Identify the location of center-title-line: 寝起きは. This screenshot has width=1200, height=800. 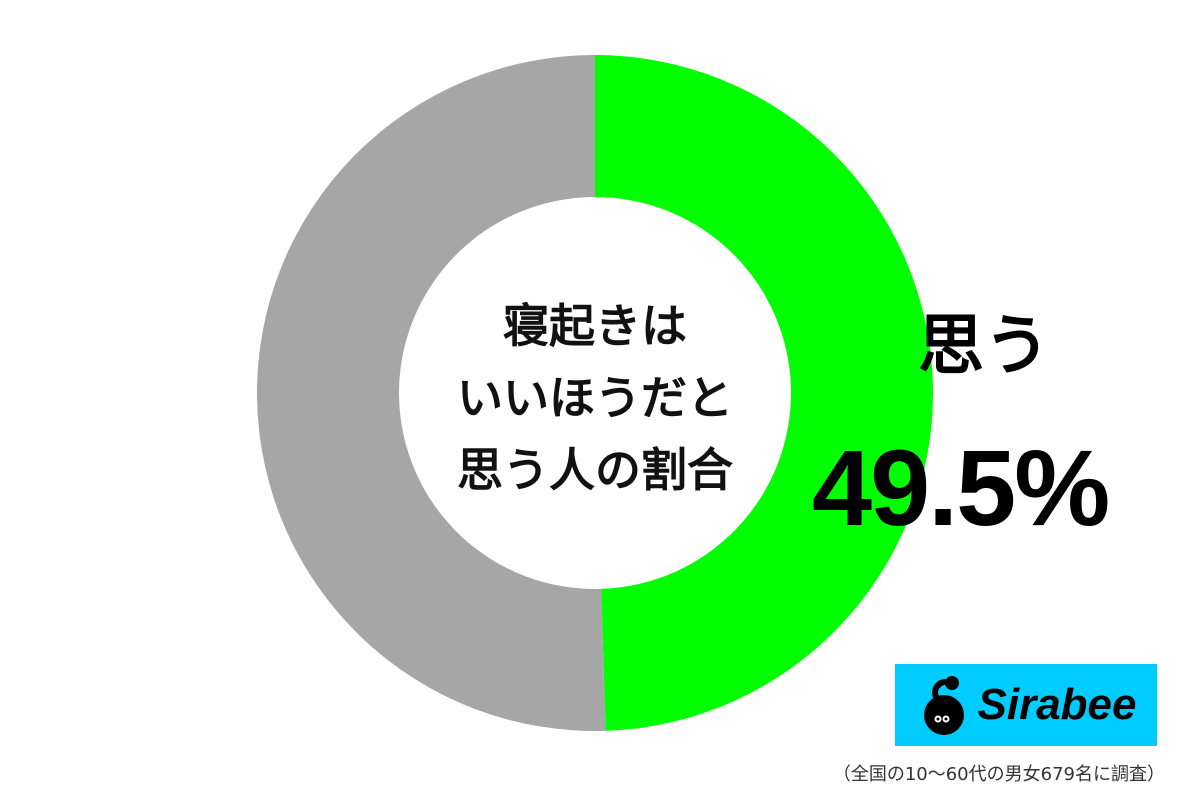
(595, 326).